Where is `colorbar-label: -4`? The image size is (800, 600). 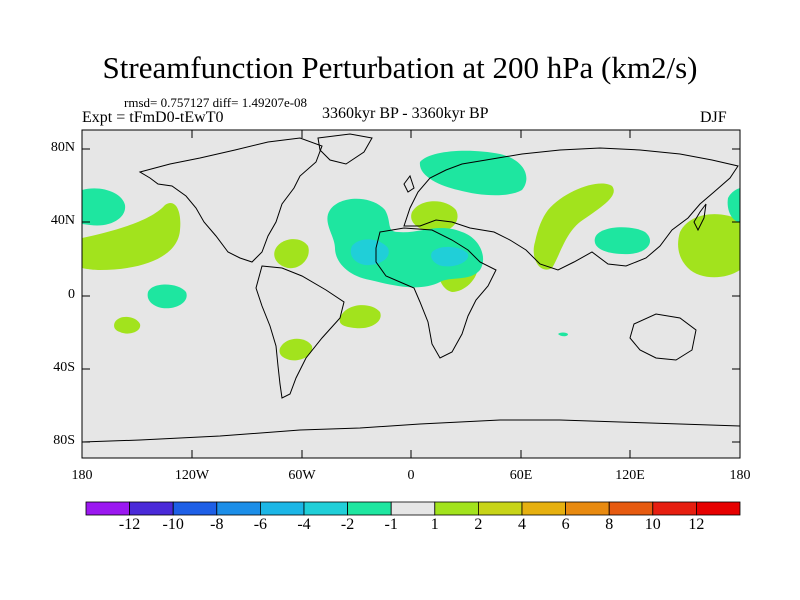 colorbar-label: -4 is located at coordinates (304, 524).